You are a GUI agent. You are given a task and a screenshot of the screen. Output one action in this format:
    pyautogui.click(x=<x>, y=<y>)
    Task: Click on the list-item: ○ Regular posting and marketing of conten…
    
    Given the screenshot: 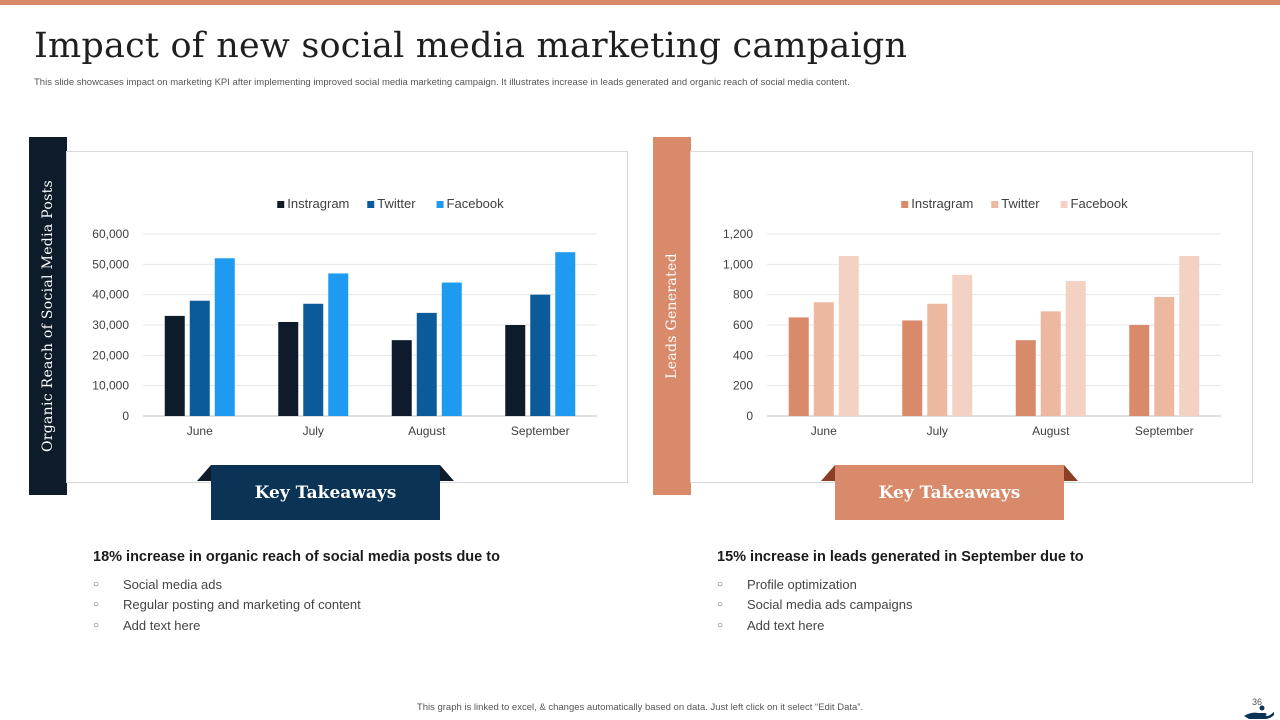 What is the action you would take?
    pyautogui.click(x=363, y=605)
    